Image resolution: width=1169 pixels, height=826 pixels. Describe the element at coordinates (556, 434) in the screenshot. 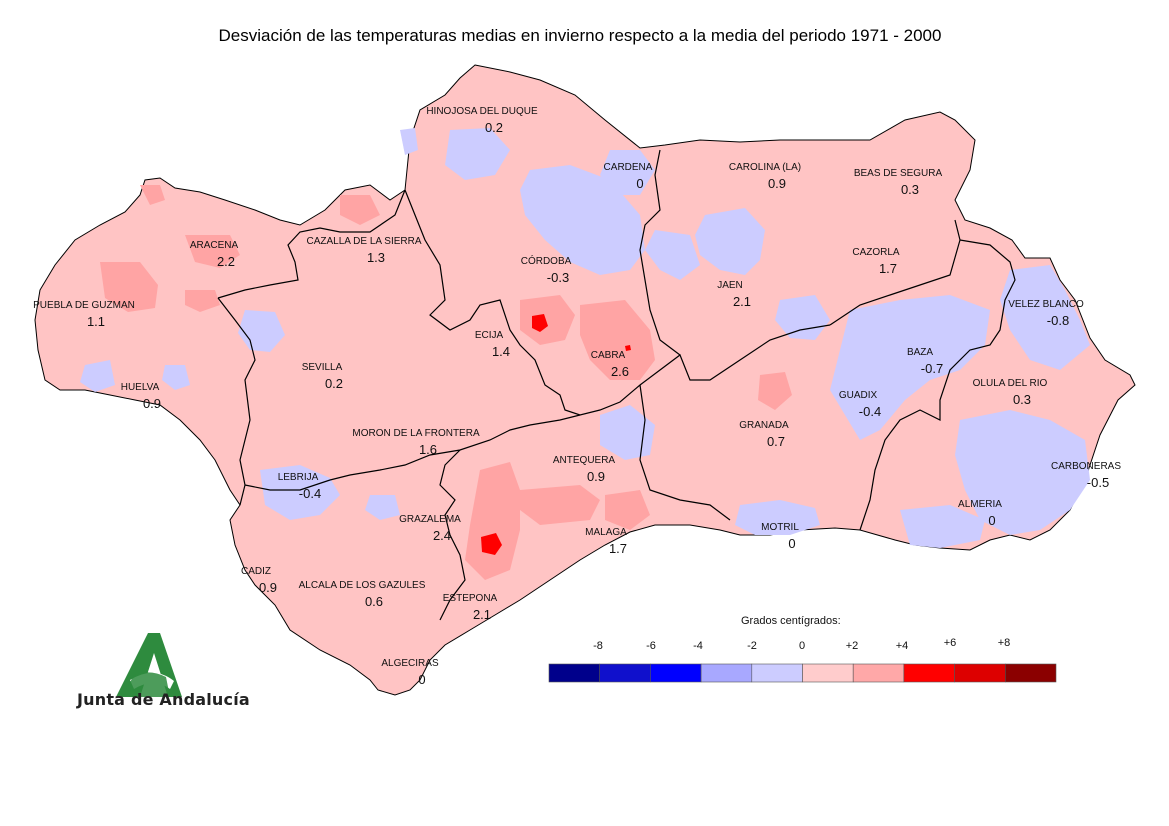

I see `hot-anomaly-zones` at that location.